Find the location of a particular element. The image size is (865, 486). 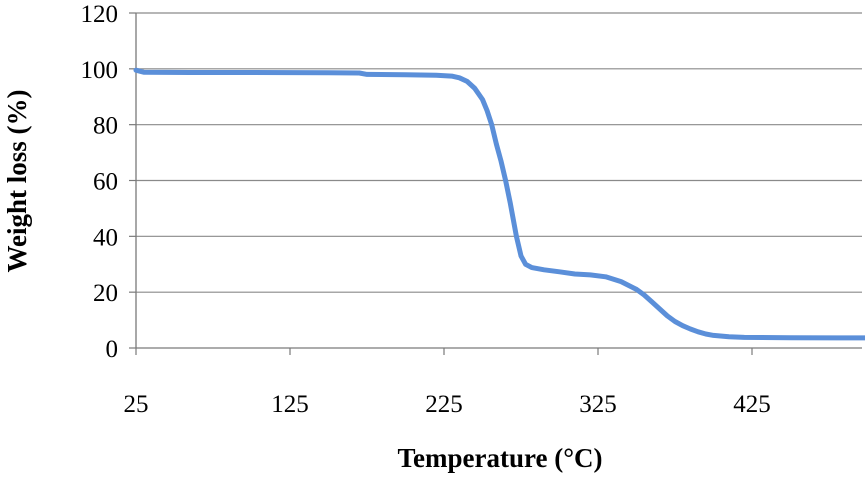

x-tick-label-25: 25 is located at coordinates (136, 404).